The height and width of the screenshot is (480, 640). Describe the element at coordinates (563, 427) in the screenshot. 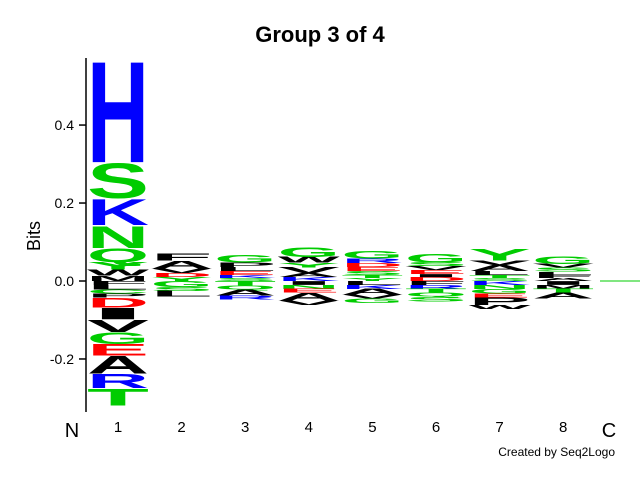

I see `x-tick-label: 8` at that location.